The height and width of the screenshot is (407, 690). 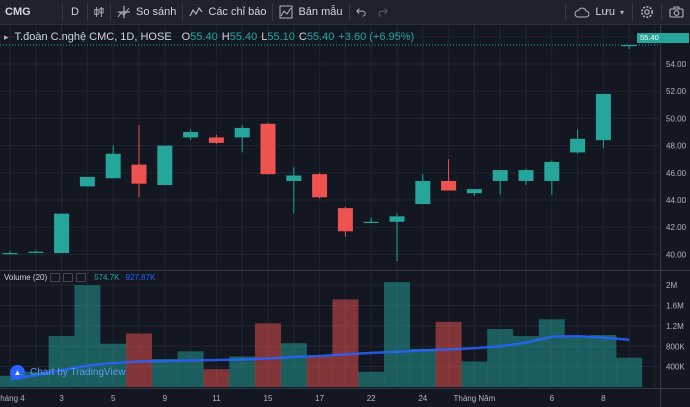 I want to click on low-label: L, so click(x=264, y=37).